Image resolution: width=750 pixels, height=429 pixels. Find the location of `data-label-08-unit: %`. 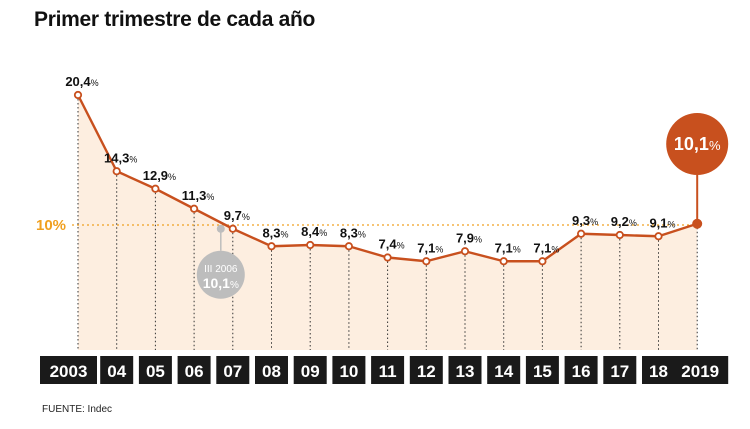

data-label-08-unit: % is located at coordinates (285, 234).